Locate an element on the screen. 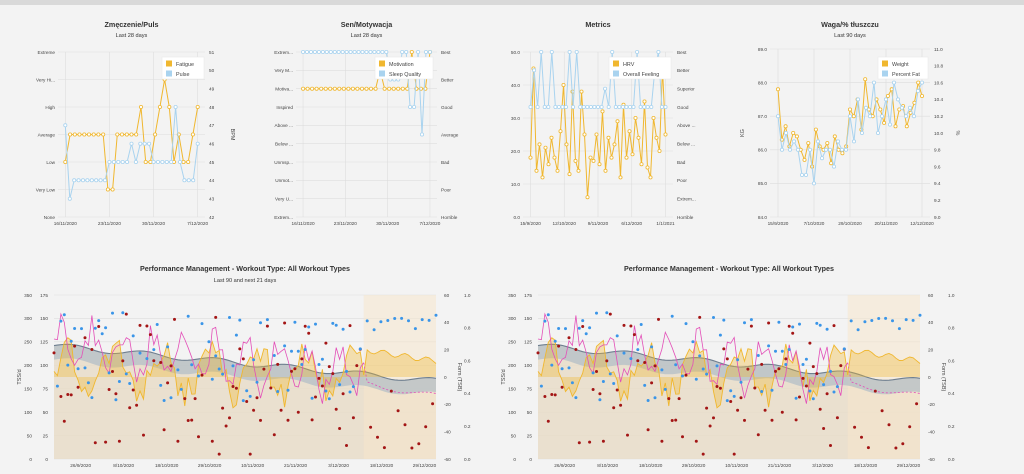 Image resolution: width=1024 pixels, height=474 pixels. y2-tick-label: 48 is located at coordinates (212, 107).